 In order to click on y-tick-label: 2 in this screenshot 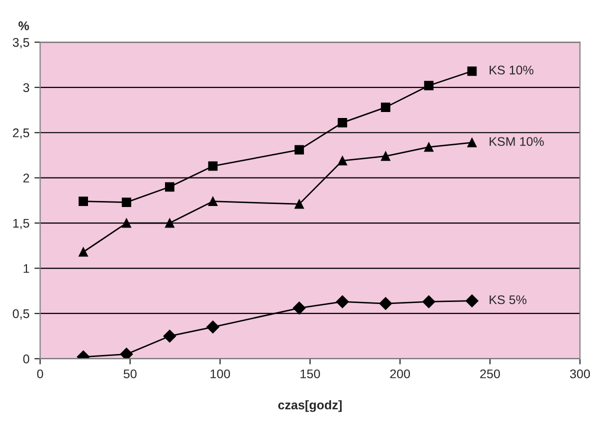, I will do `click(26, 178)`.